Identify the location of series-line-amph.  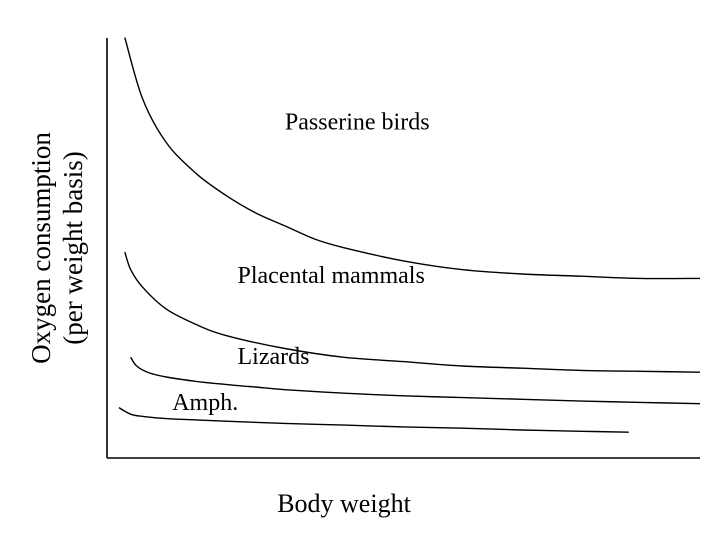
(373, 419).